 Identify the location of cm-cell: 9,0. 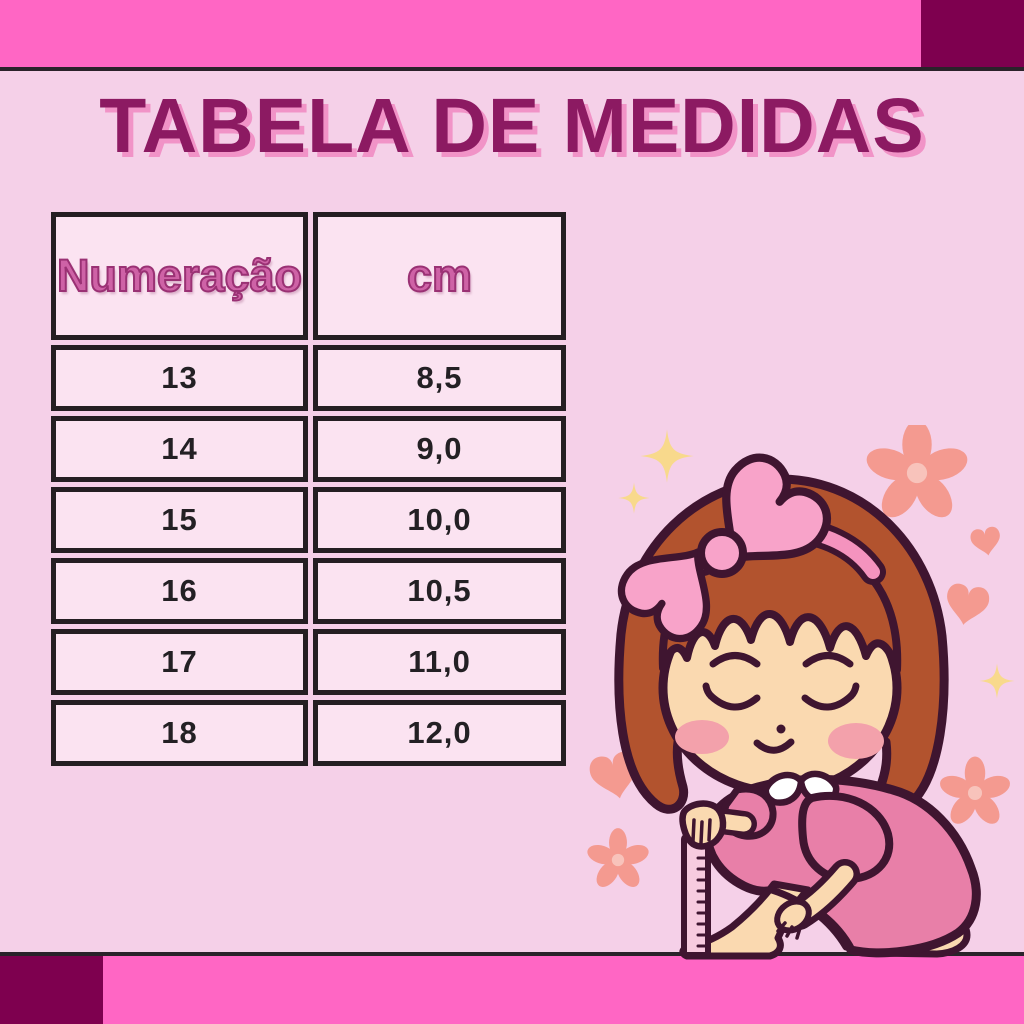
(439, 449).